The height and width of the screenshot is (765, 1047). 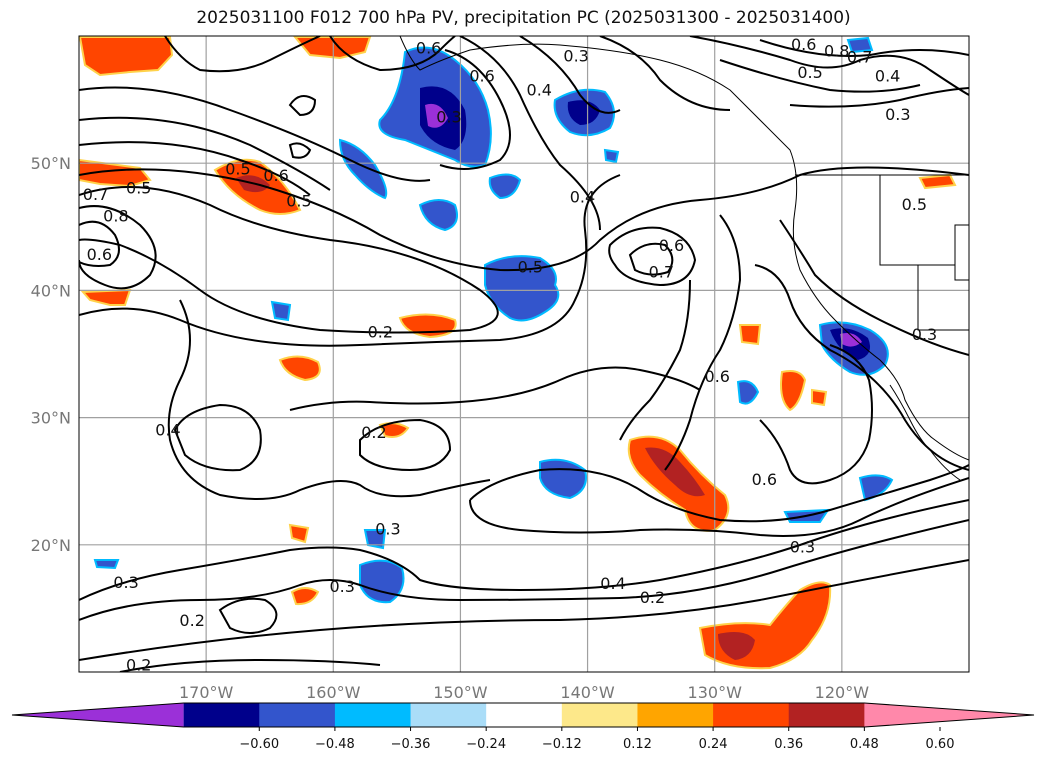 What do you see at coordinates (460, 692) in the screenshot?
I see `lon-tick-label: 150°W` at bounding box center [460, 692].